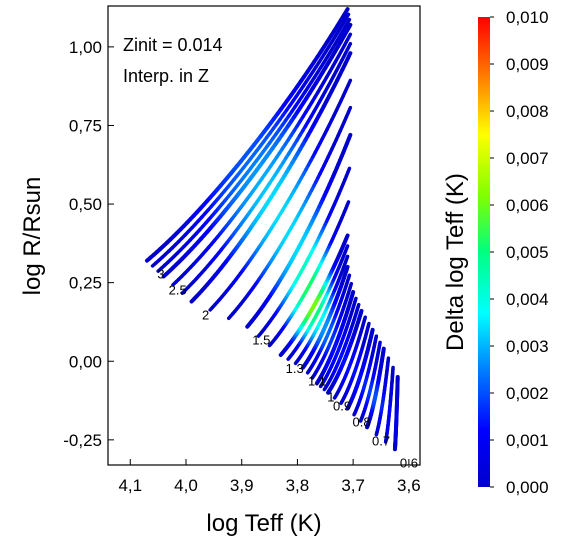 The image size is (561, 547). I want to click on y-tick-label: 0,00, so click(85, 361).